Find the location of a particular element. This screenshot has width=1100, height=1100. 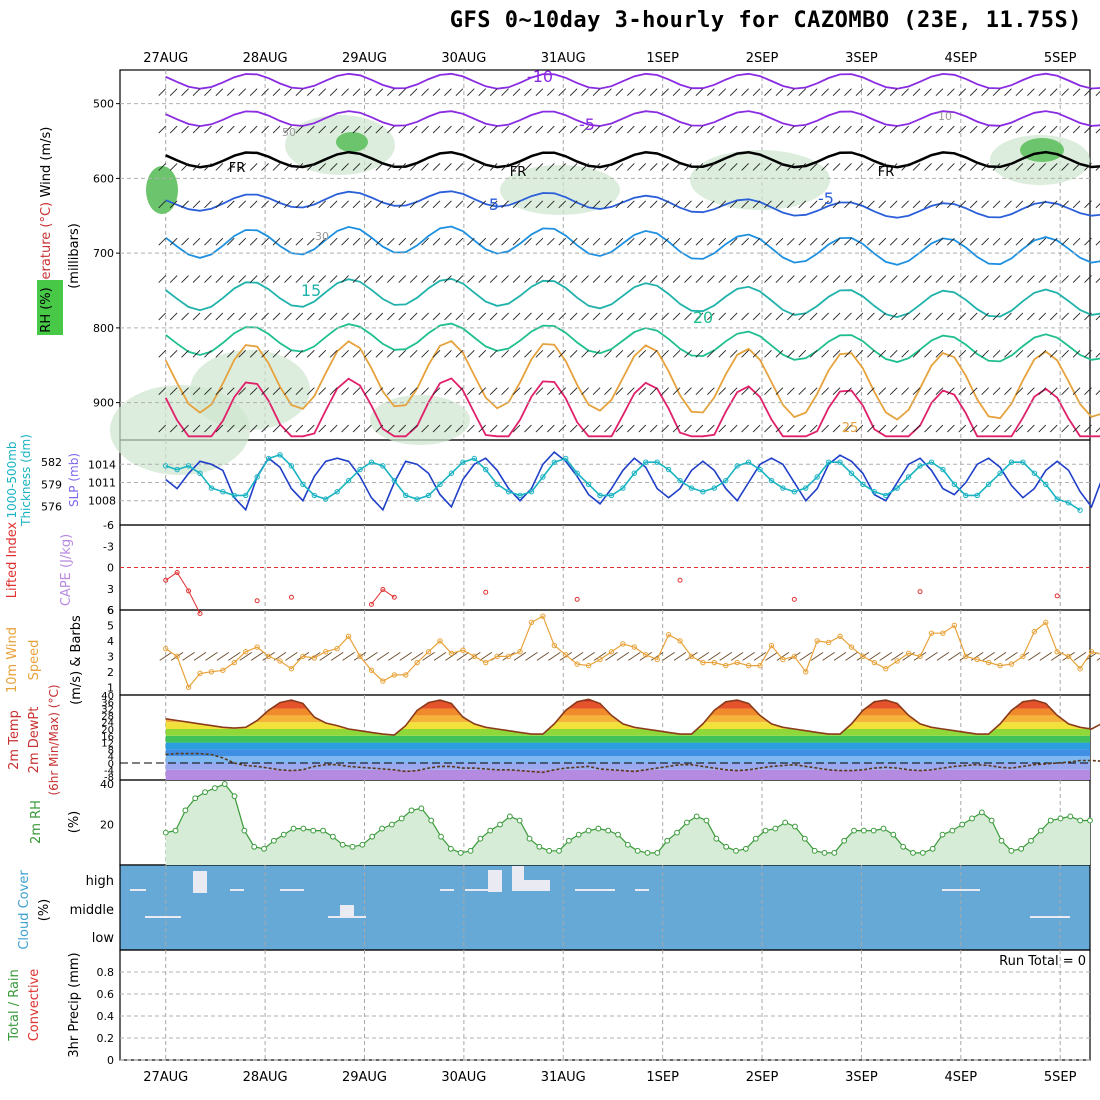

thickness-tick-label: 579 is located at coordinates (51, 484).